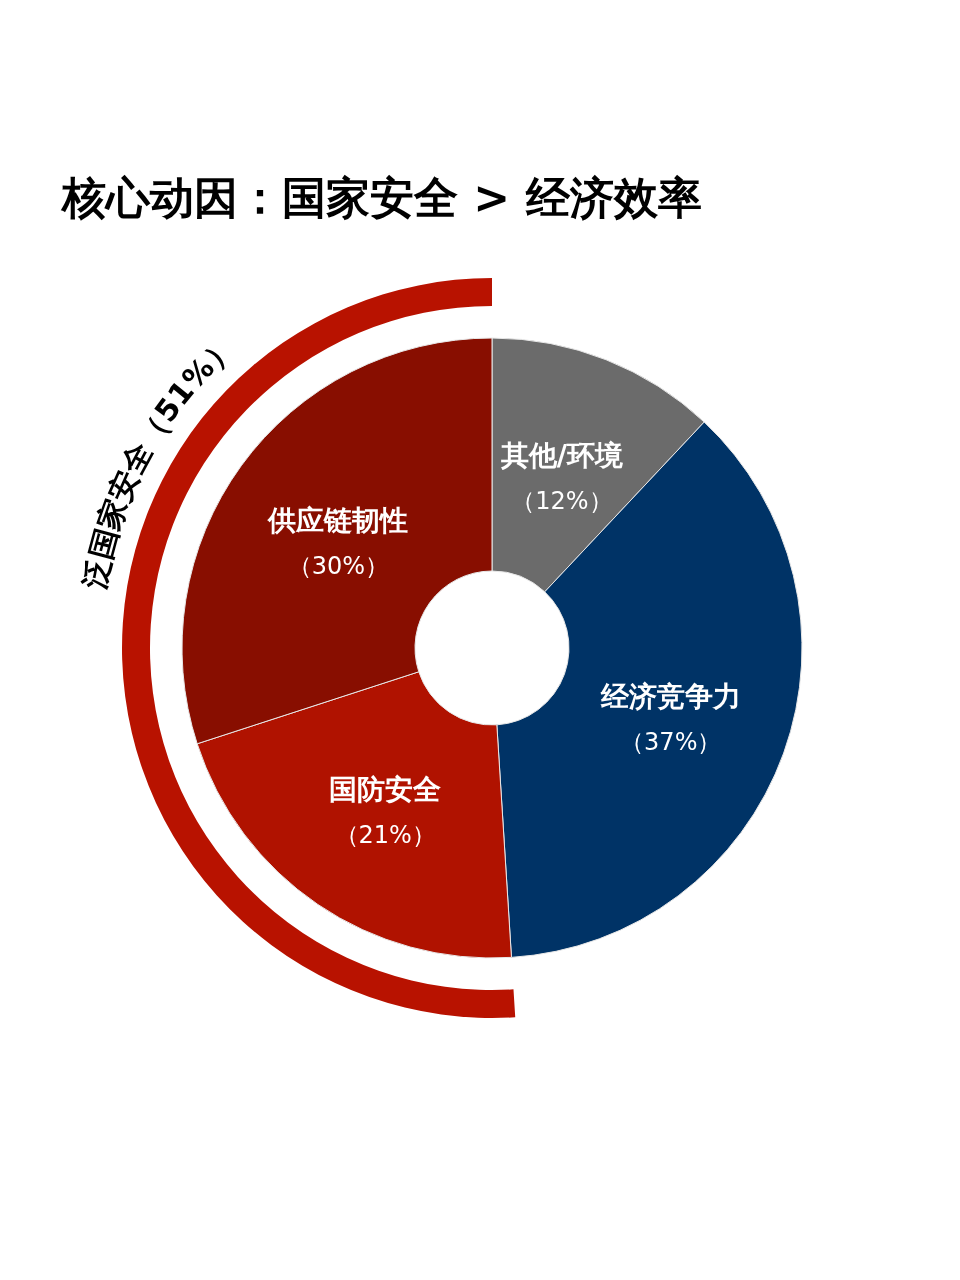 The image size is (960, 1280). I want to click on slice-label: 供应链韧性, so click(338, 521).